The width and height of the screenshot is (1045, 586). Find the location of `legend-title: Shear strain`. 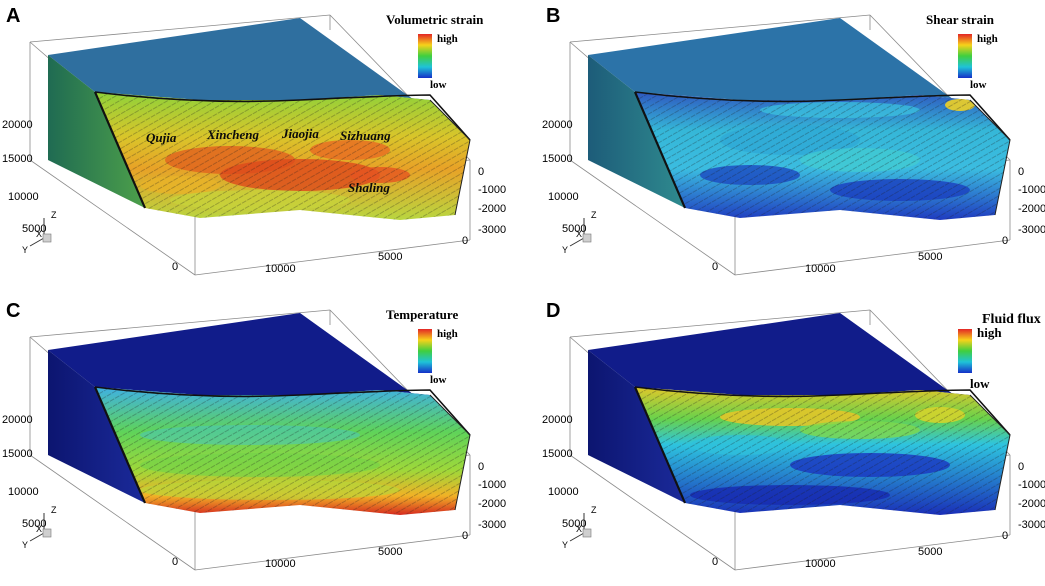

legend-title: Shear strain is located at coordinates (960, 19).